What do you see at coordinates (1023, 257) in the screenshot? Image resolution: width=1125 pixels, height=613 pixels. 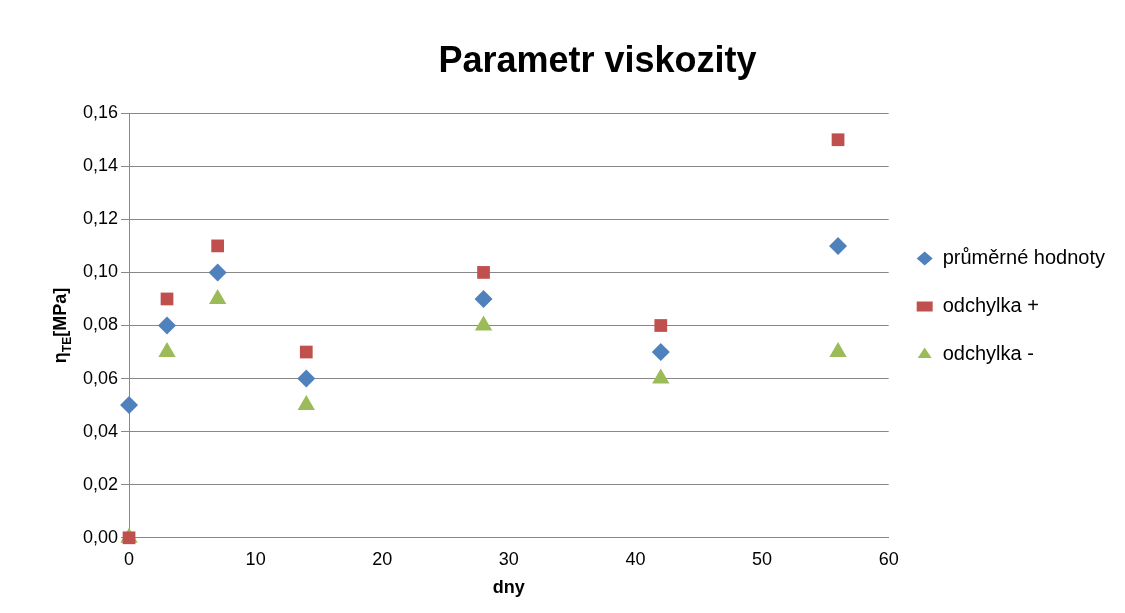 I see `legend-label: průměrné hodnoty` at bounding box center [1023, 257].